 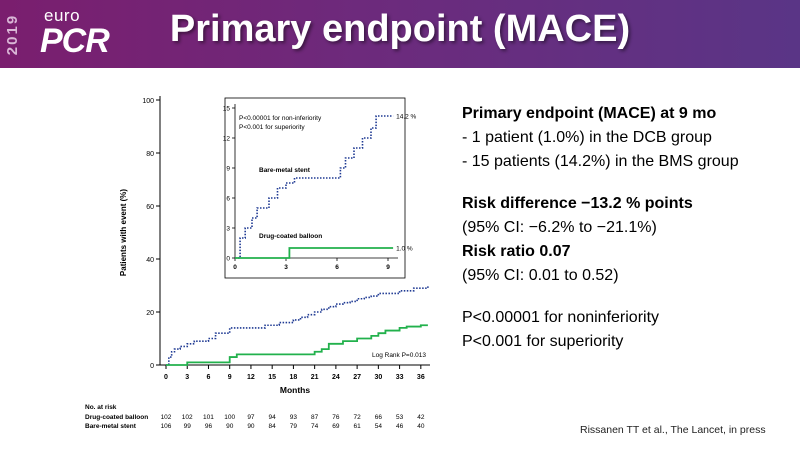 I want to click on inset-y-tick-label: 9, so click(x=228, y=169).